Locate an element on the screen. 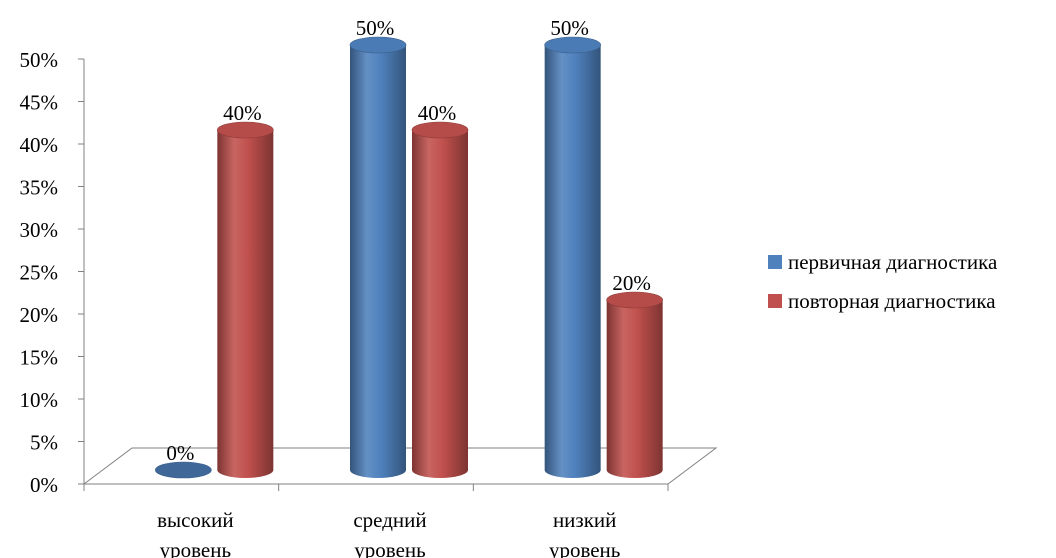 This screenshot has height=558, width=1056. data-label-1-1: 40% is located at coordinates (437, 113).